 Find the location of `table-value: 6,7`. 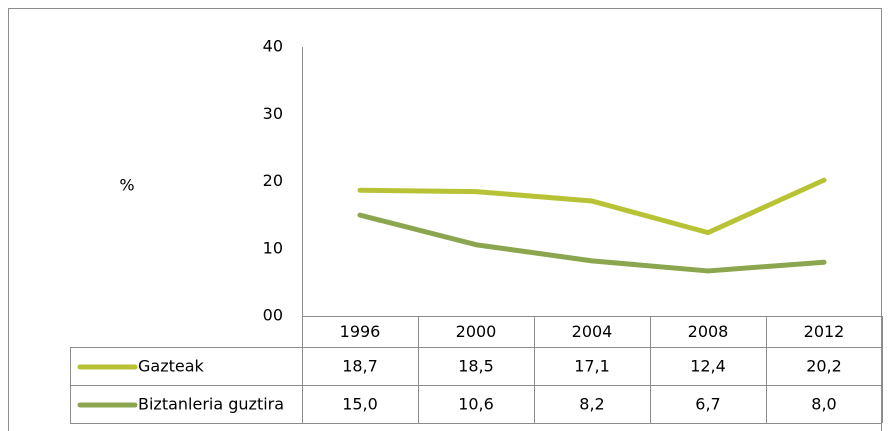

table-value: 6,7 is located at coordinates (707, 404).